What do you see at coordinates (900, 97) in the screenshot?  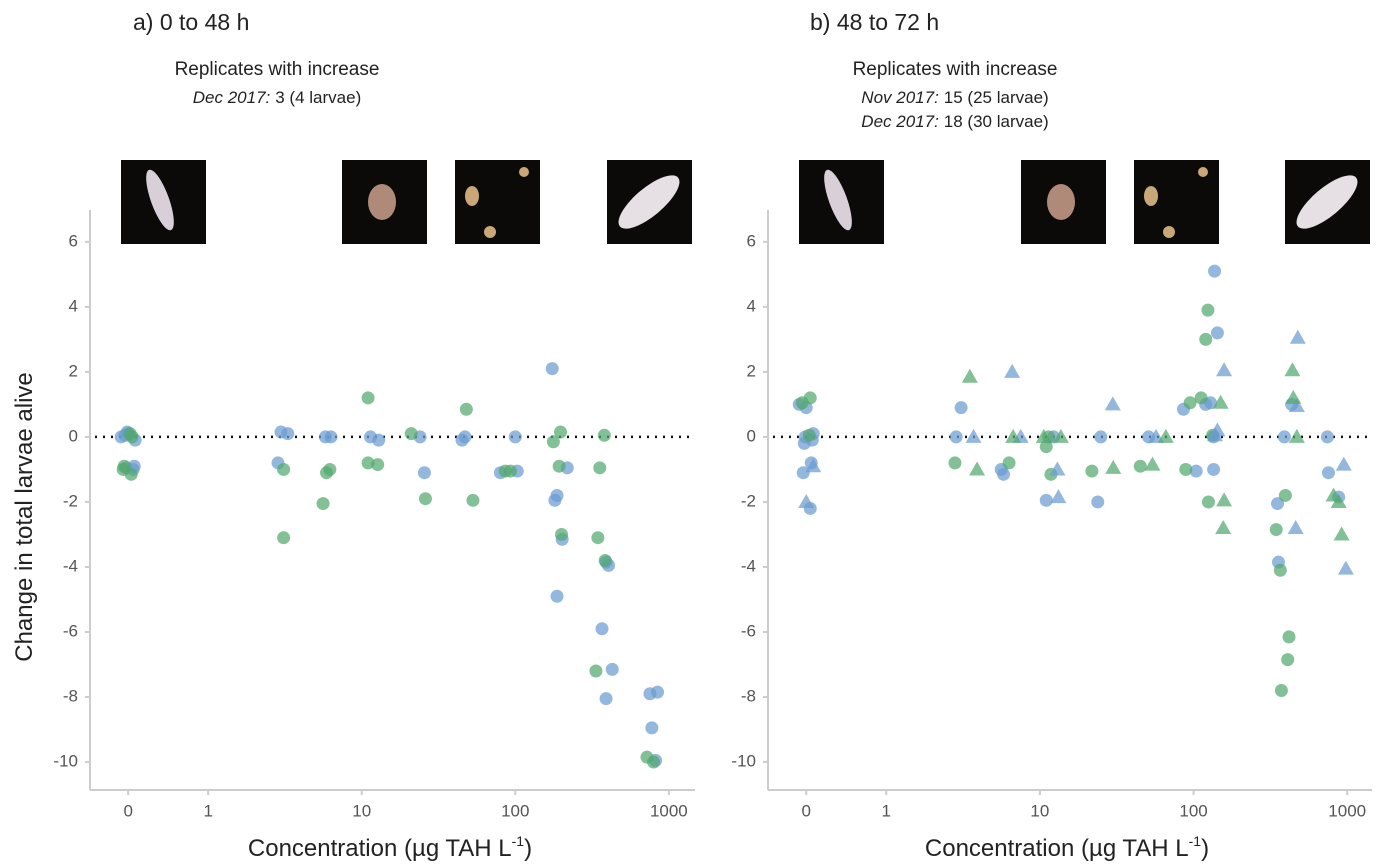 I see `annotation-label: Nov 2017:` at bounding box center [900, 97].